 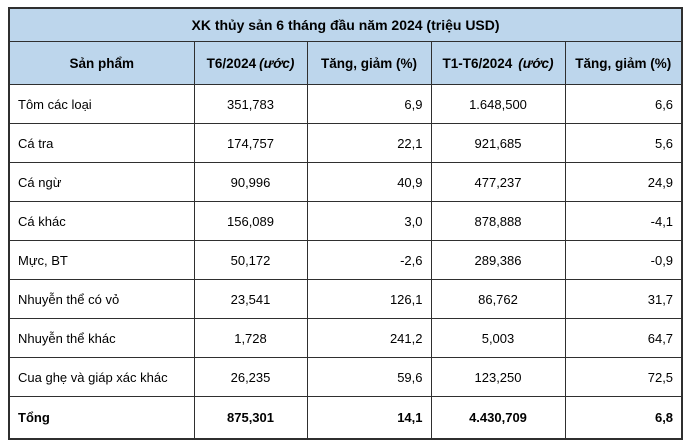 I want to click on col-header-ytd-change-label: Tăng, giảm (%), so click(x=623, y=63).